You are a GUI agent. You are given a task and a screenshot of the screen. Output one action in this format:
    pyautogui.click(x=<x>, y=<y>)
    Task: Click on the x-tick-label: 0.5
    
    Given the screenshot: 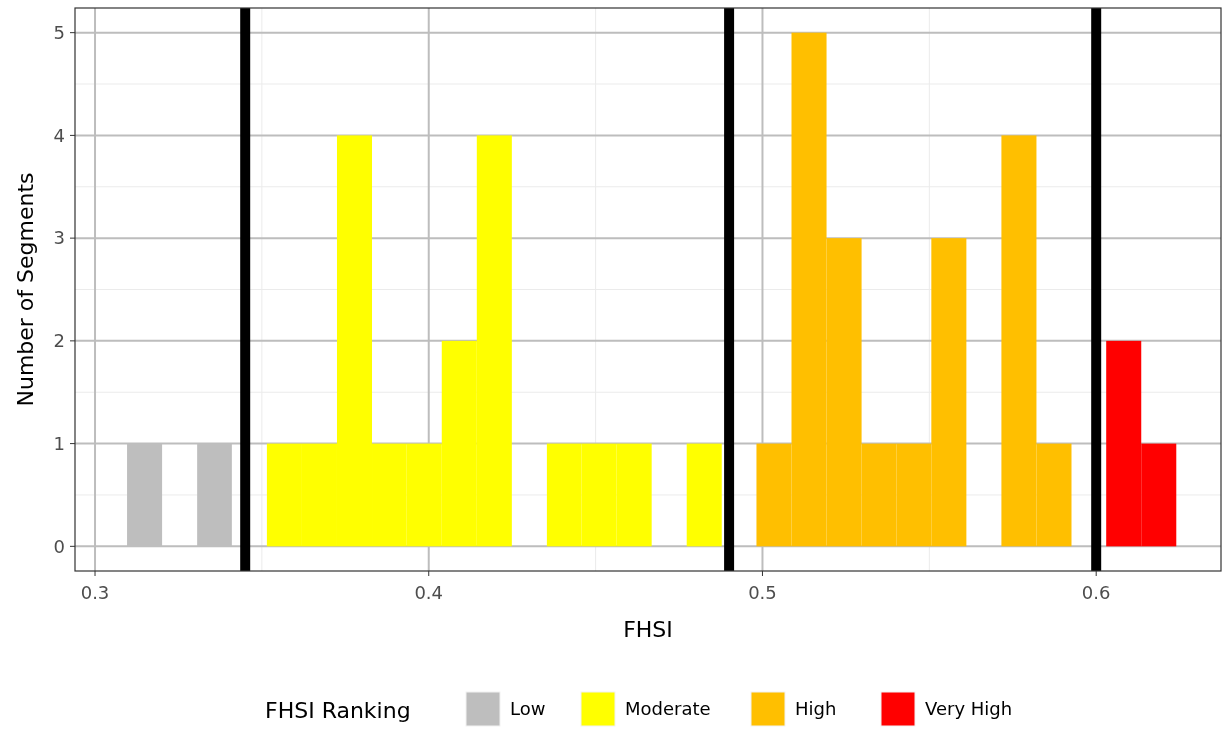 What is the action you would take?
    pyautogui.click(x=762, y=592)
    